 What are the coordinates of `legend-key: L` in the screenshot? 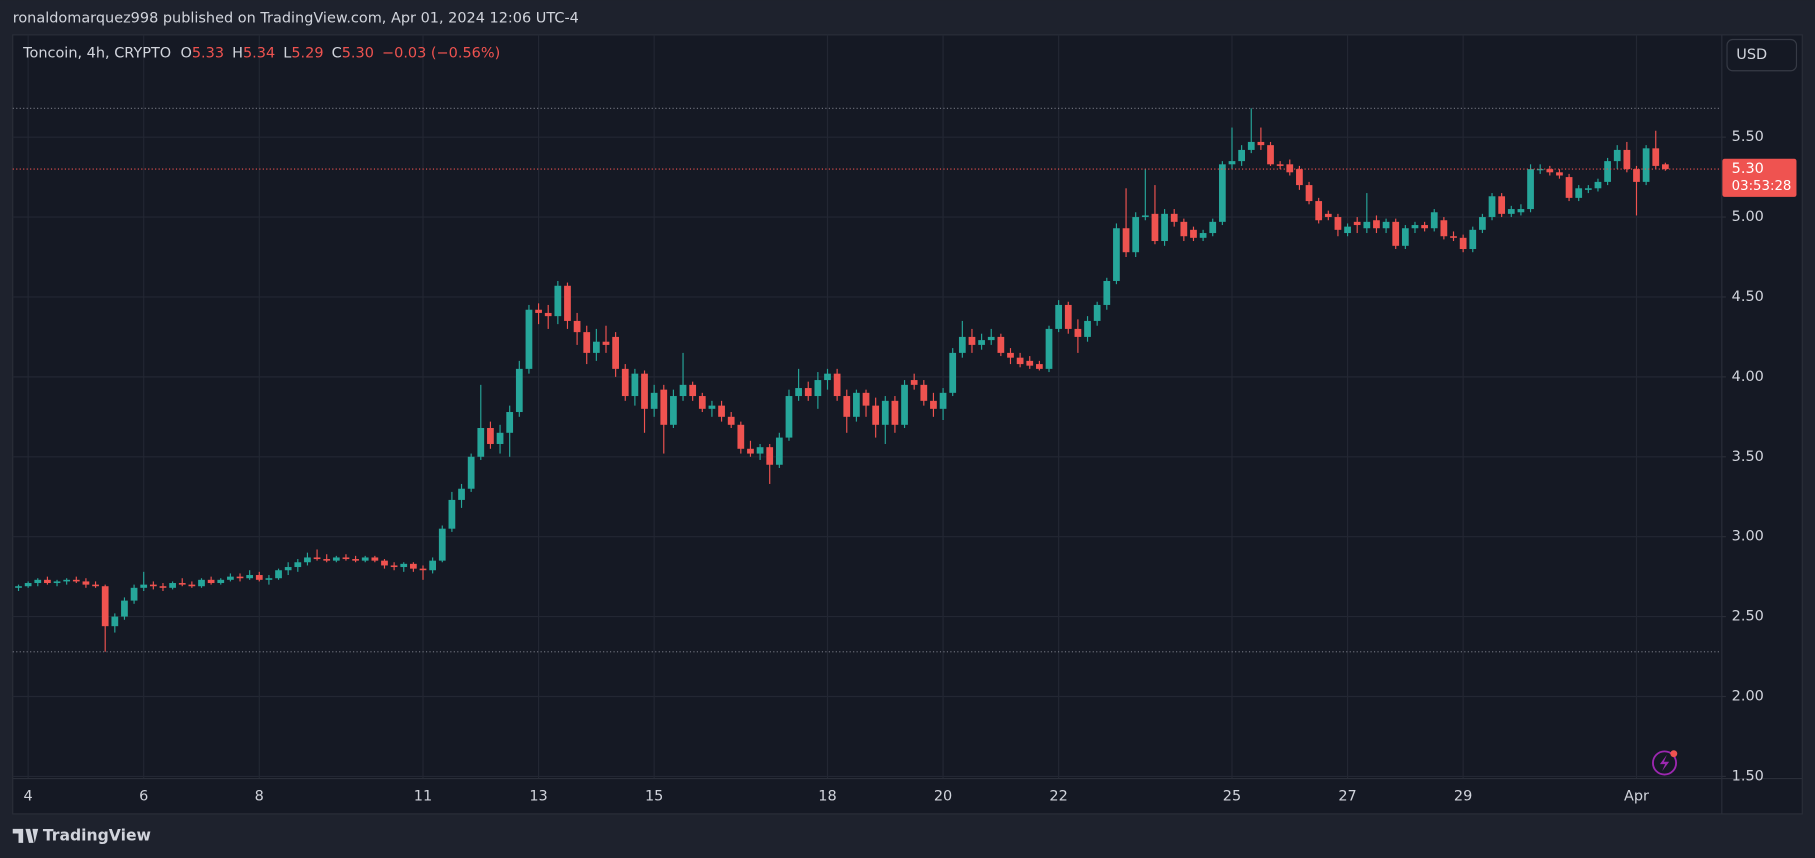 It's located at (287, 53).